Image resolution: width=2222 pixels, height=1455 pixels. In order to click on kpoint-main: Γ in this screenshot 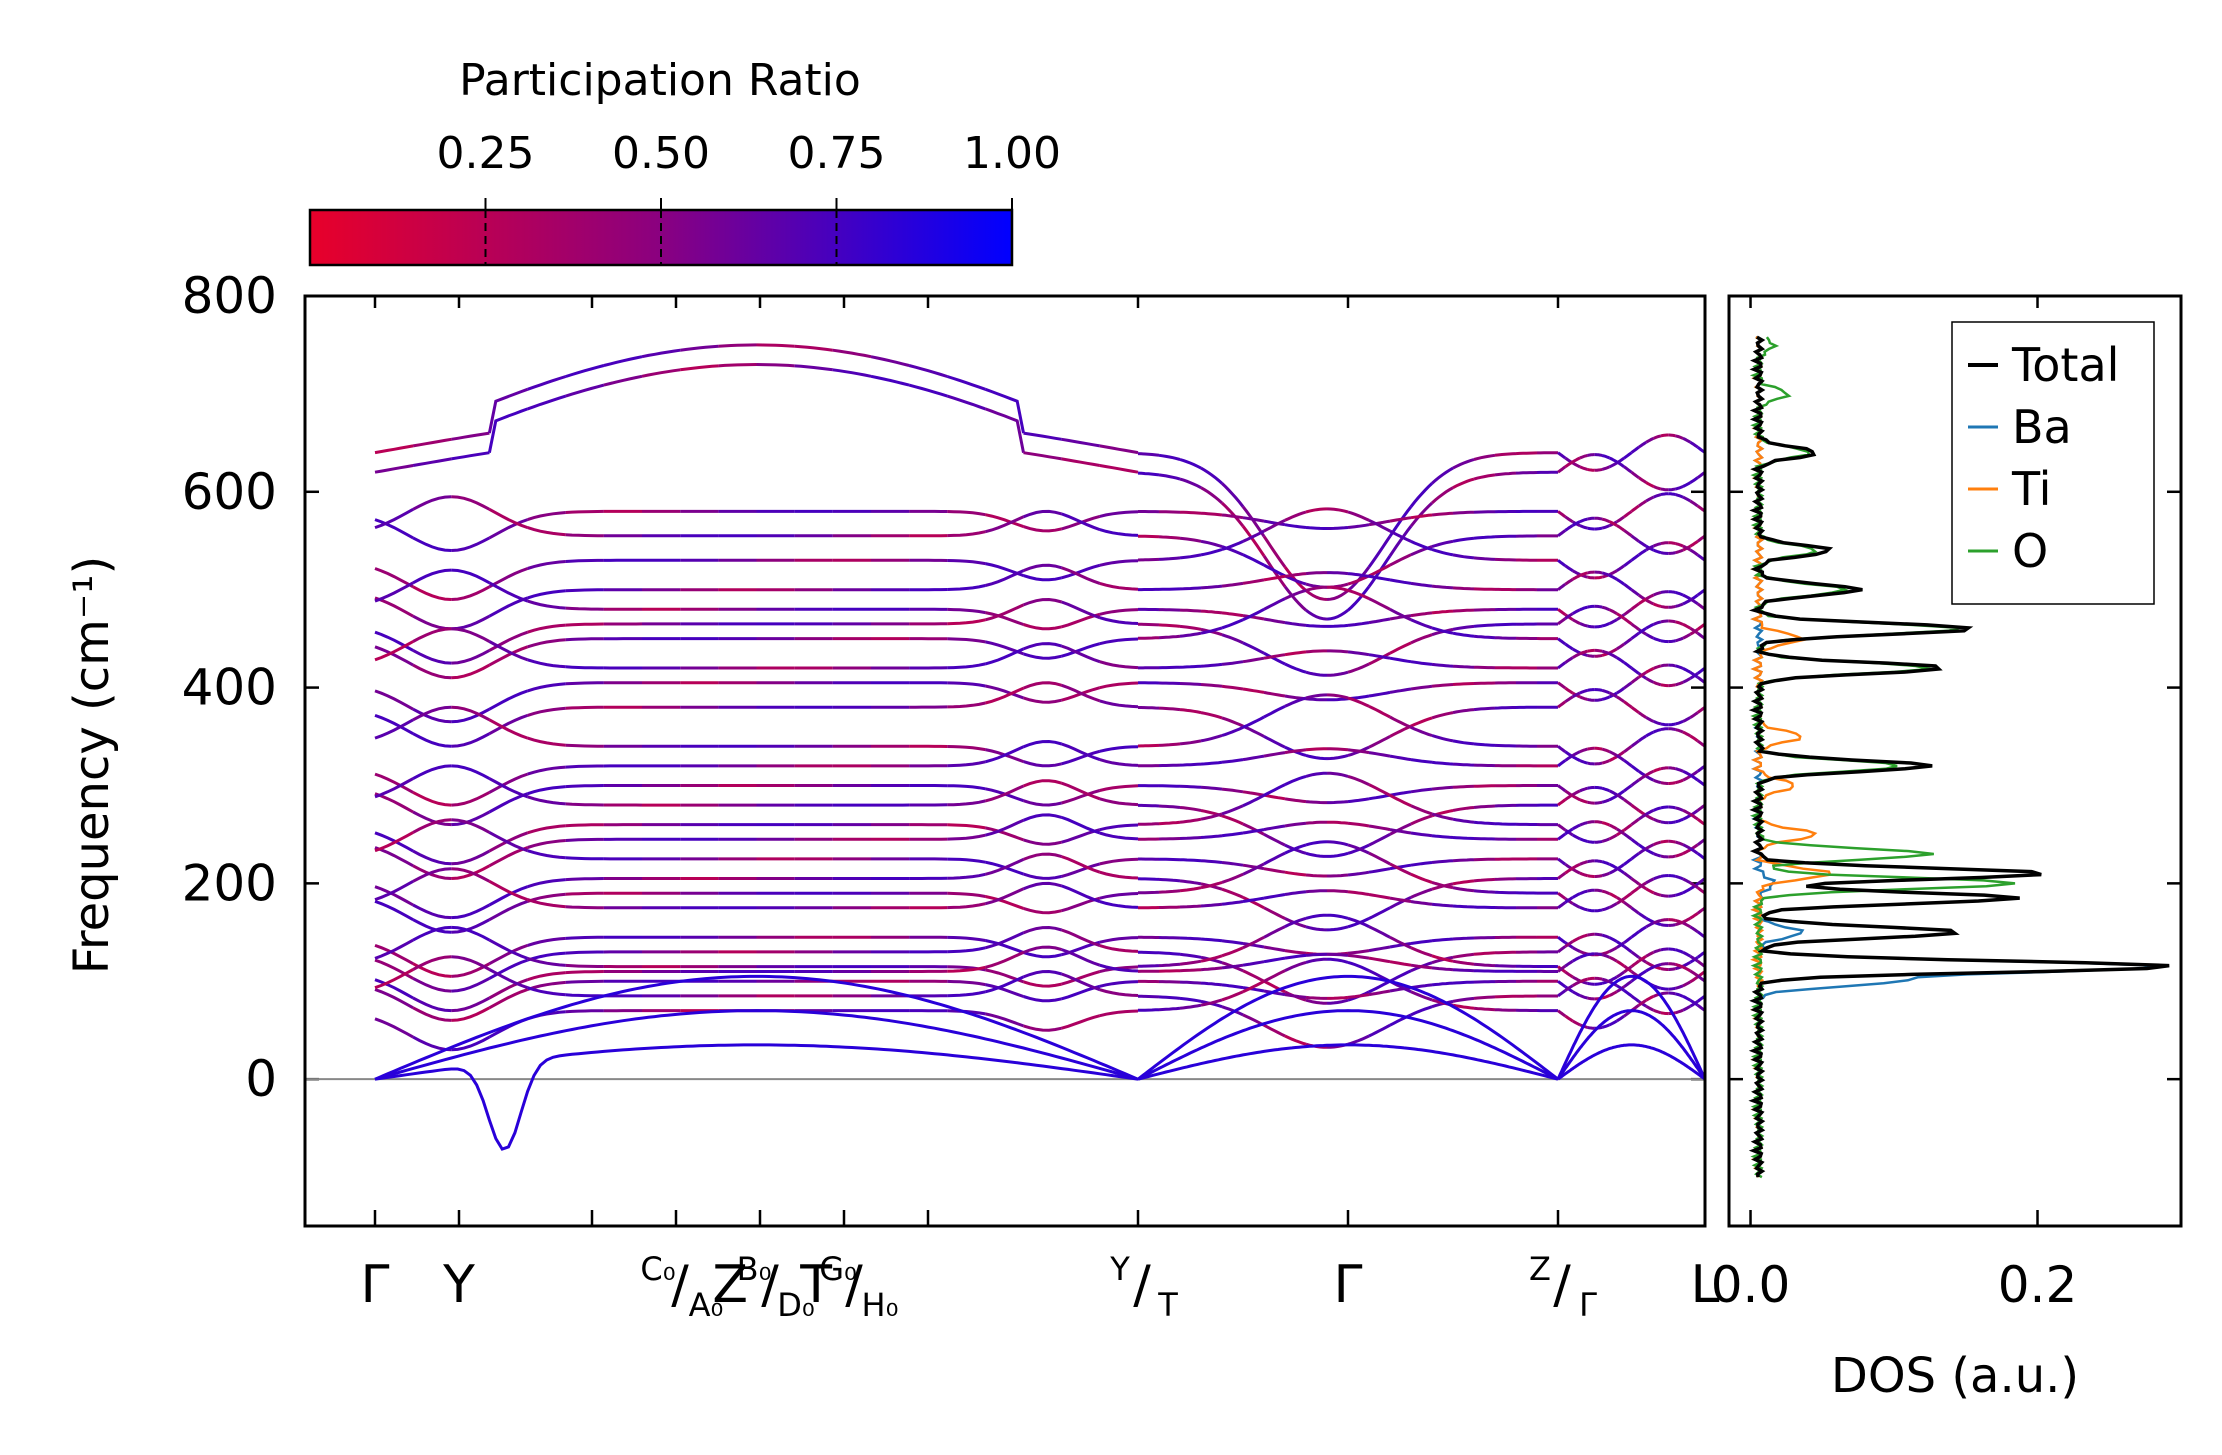, I will do `click(375, 1285)`.